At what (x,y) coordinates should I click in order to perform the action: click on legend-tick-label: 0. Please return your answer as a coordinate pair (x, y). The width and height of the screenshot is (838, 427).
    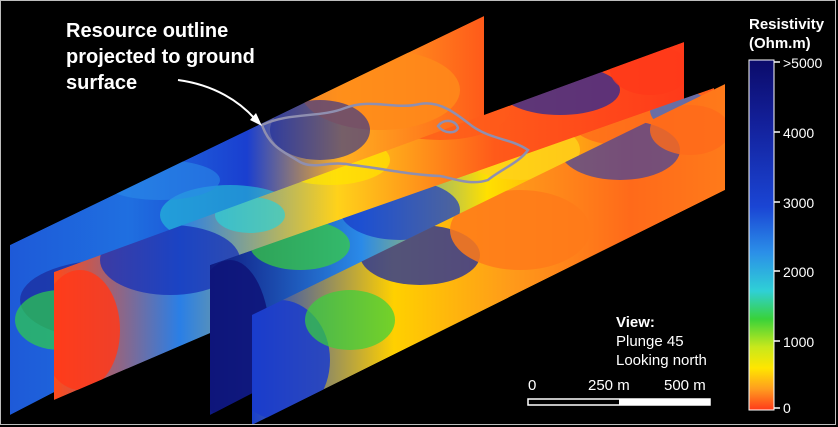
    Looking at the image, I should click on (787, 408).